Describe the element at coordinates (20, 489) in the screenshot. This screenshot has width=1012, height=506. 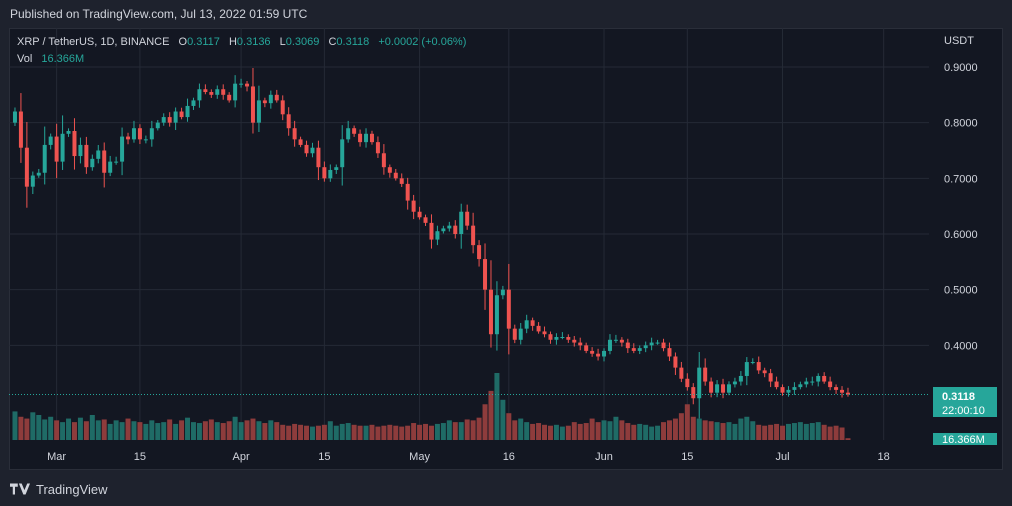
I see `tradingview-logo-icon` at that location.